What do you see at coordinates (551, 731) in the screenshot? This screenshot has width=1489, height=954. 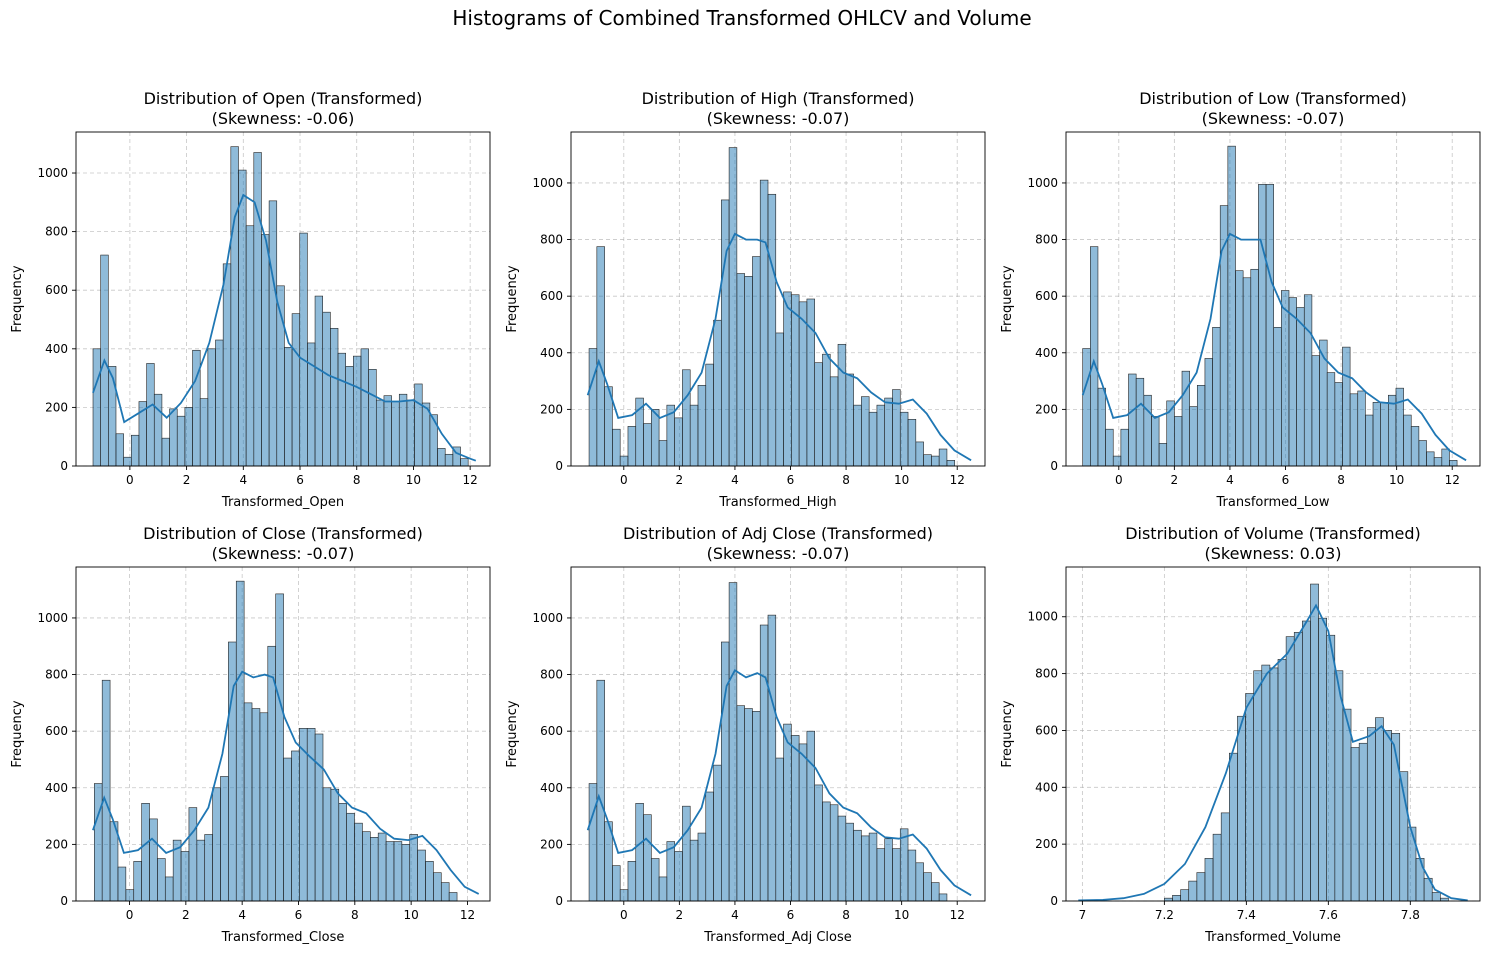 I see `chart4-ytick-label-3: 600` at bounding box center [551, 731].